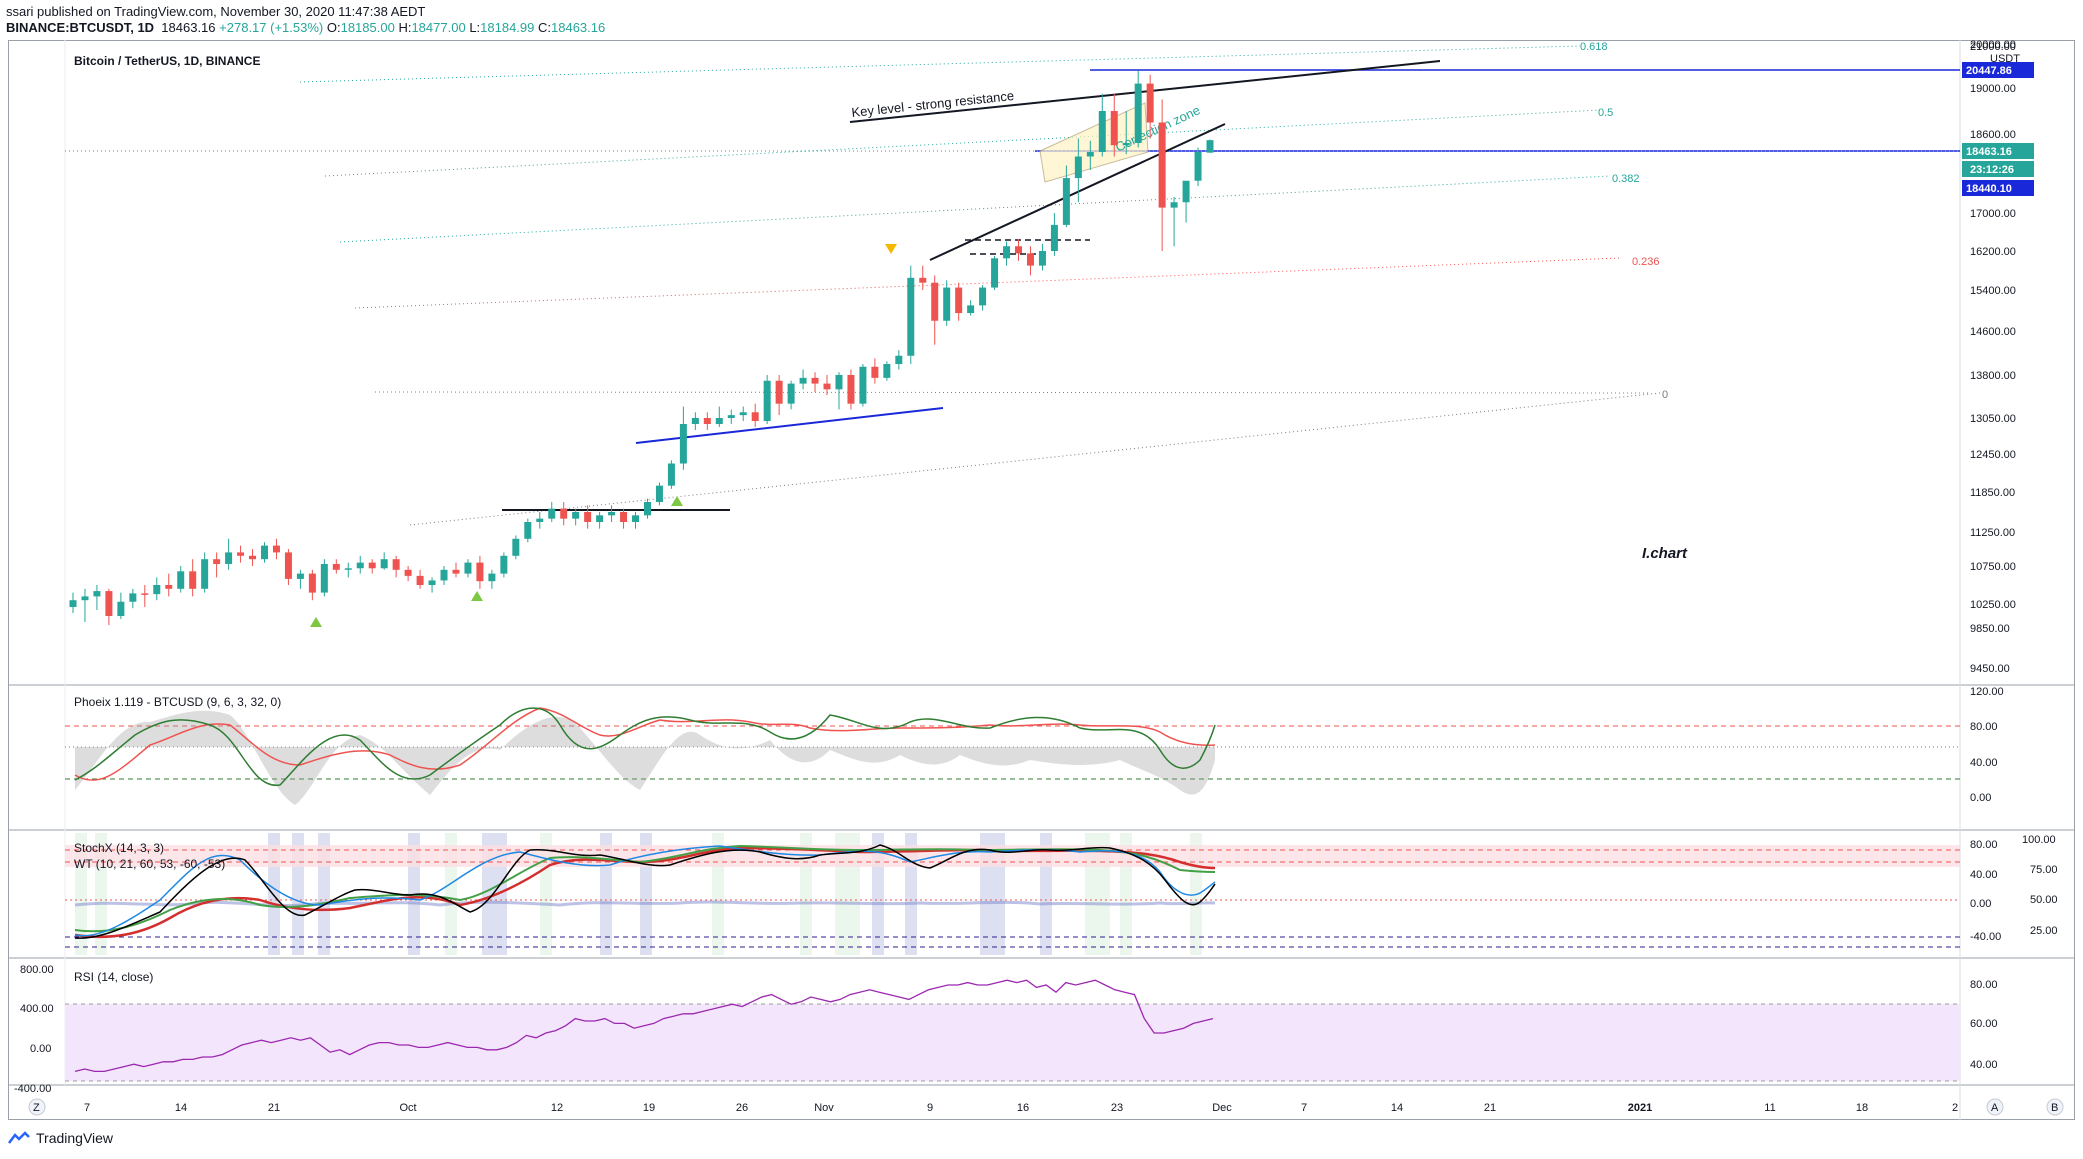 The image size is (2083, 1159). I want to click on rsi-left-tick: 400.00, so click(37, 1009).